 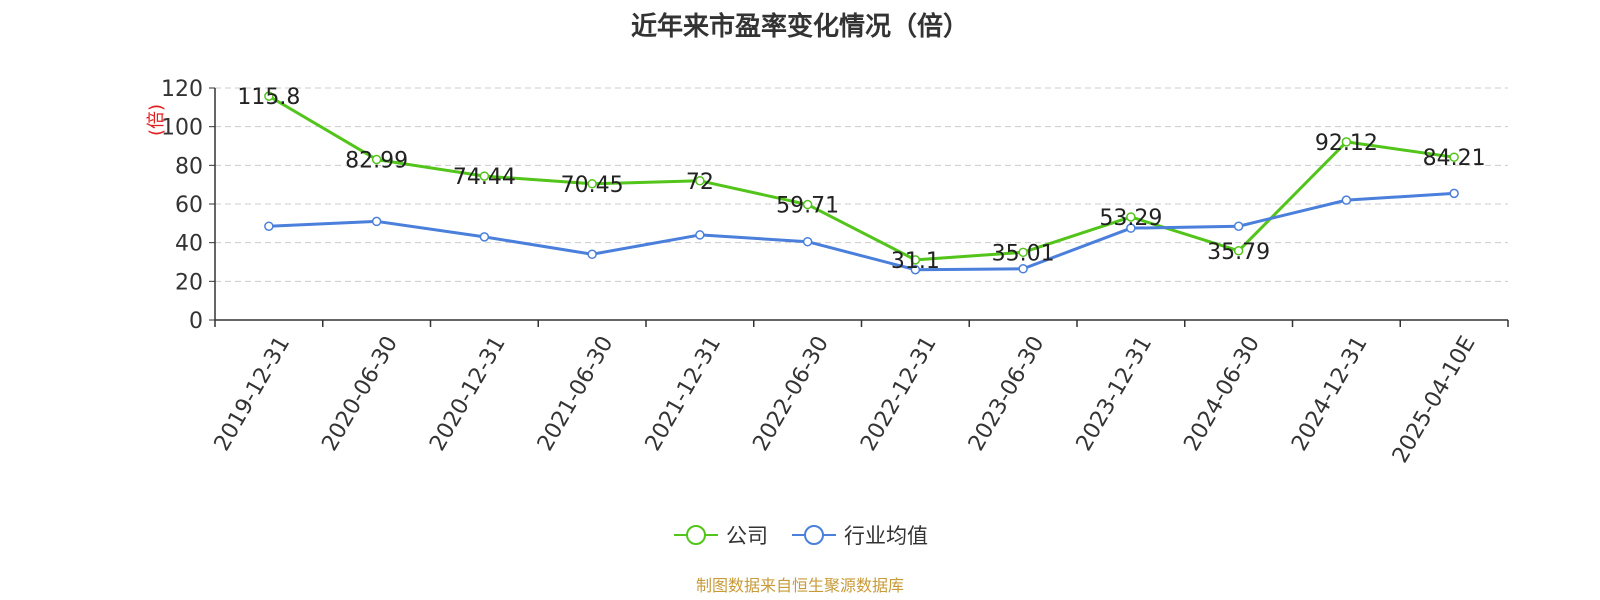 I want to click on chart-title: 近年来市盈率变化情况（倍）, so click(x=799, y=27).